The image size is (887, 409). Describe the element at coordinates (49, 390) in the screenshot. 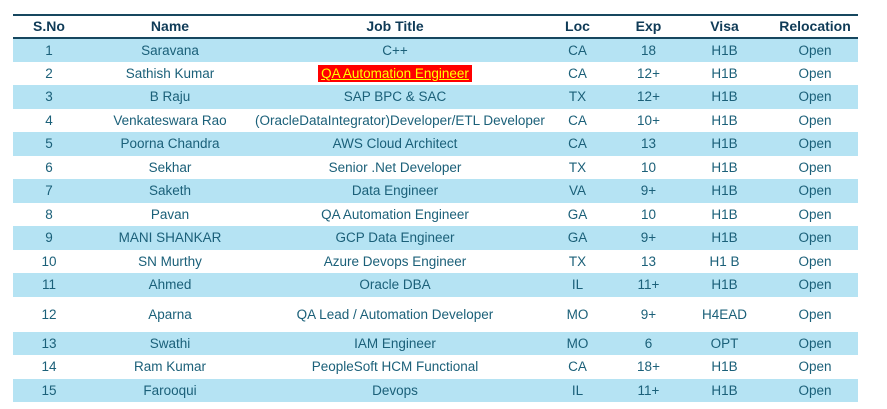

I see `cell-sno: 15` at that location.